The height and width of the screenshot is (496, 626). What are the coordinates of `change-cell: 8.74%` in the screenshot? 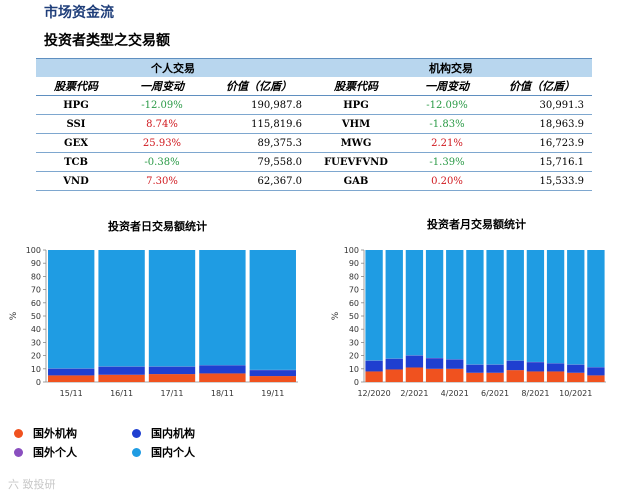 It's located at (162, 124).